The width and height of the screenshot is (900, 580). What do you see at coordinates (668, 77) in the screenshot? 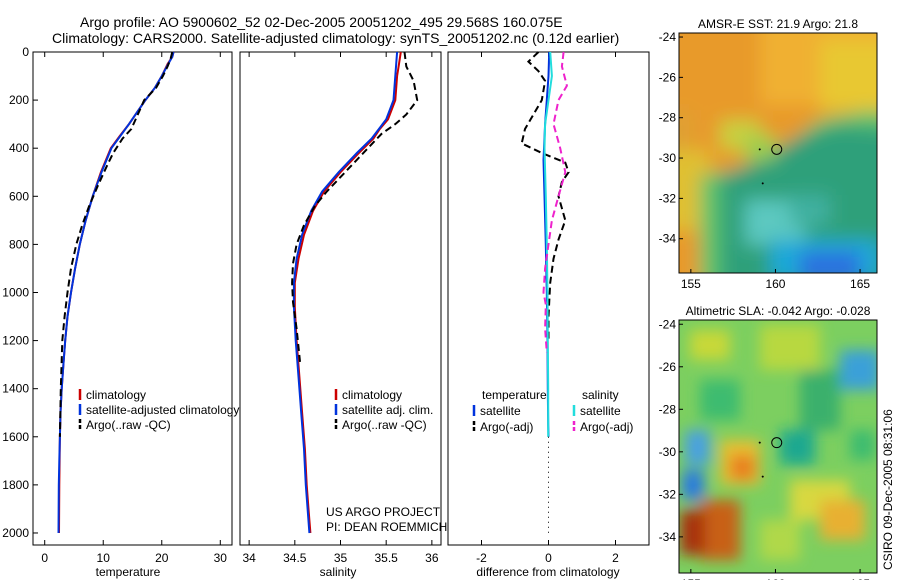
I see `sst-map-y-tick-label: -26` at bounding box center [668, 77].